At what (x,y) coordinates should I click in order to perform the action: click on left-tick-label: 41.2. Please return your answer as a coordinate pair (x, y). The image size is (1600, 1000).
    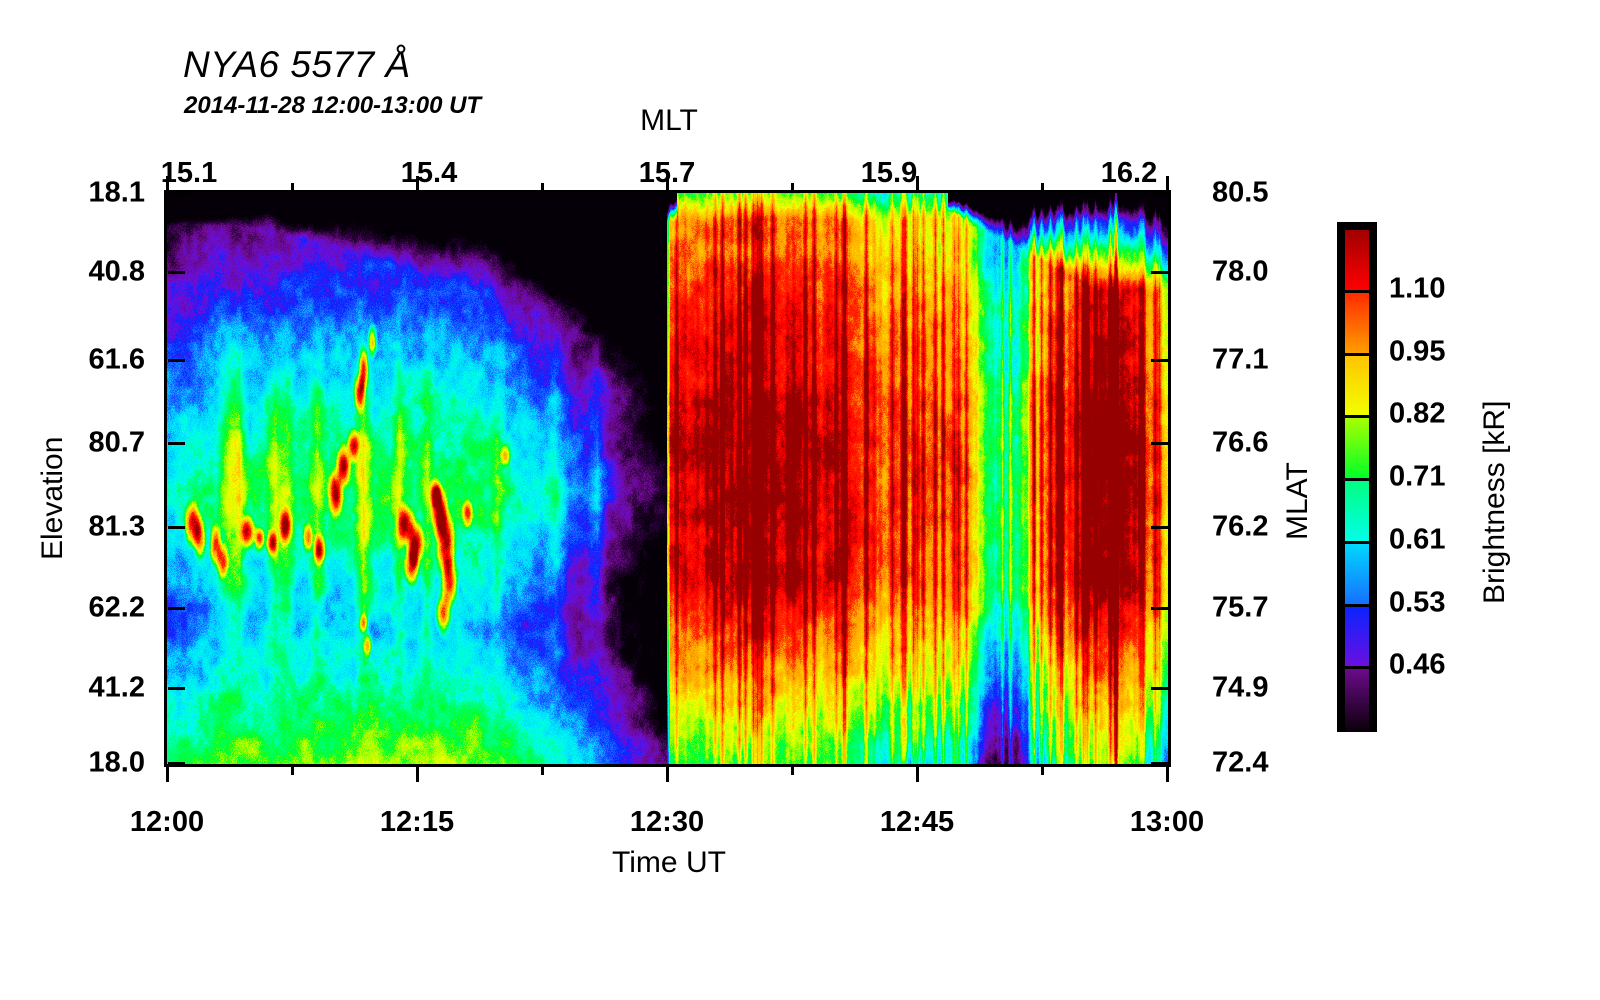
    Looking at the image, I should click on (116, 687).